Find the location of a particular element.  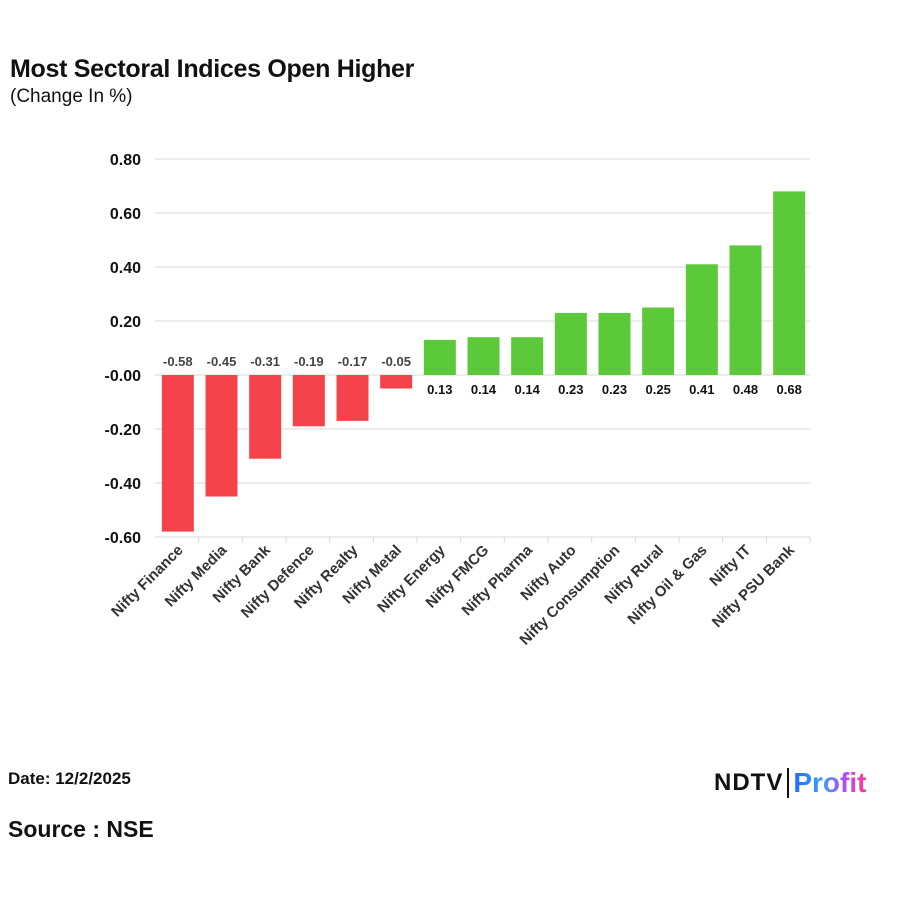

y-tick-label: 0.60 is located at coordinates (125, 214).